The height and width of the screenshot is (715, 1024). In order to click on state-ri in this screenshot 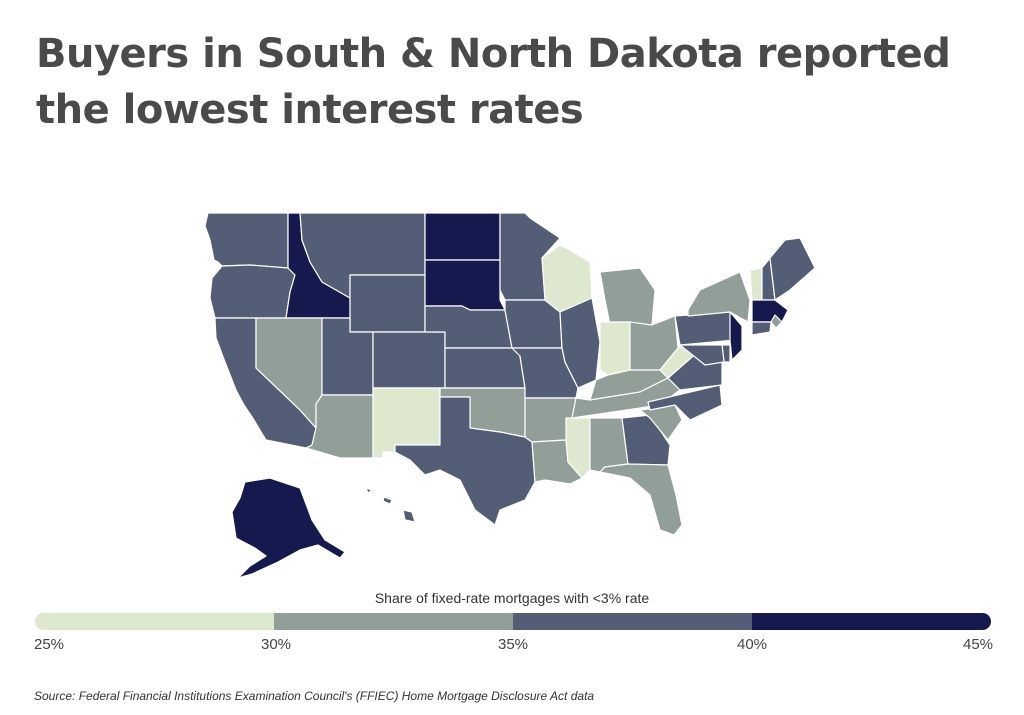, I will do `click(776, 321)`.